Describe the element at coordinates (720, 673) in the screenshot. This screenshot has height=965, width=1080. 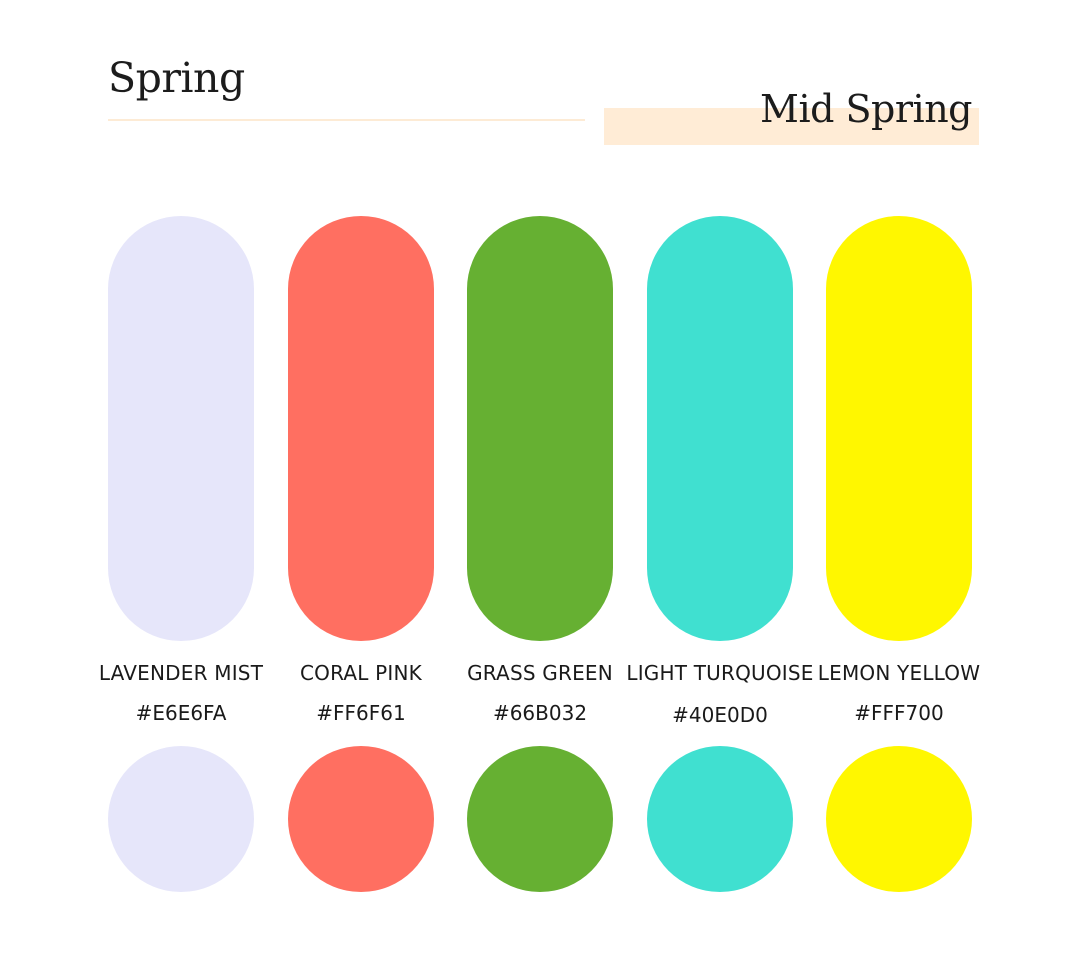
I see `color-name: LIGHT TURQUOISE` at that location.